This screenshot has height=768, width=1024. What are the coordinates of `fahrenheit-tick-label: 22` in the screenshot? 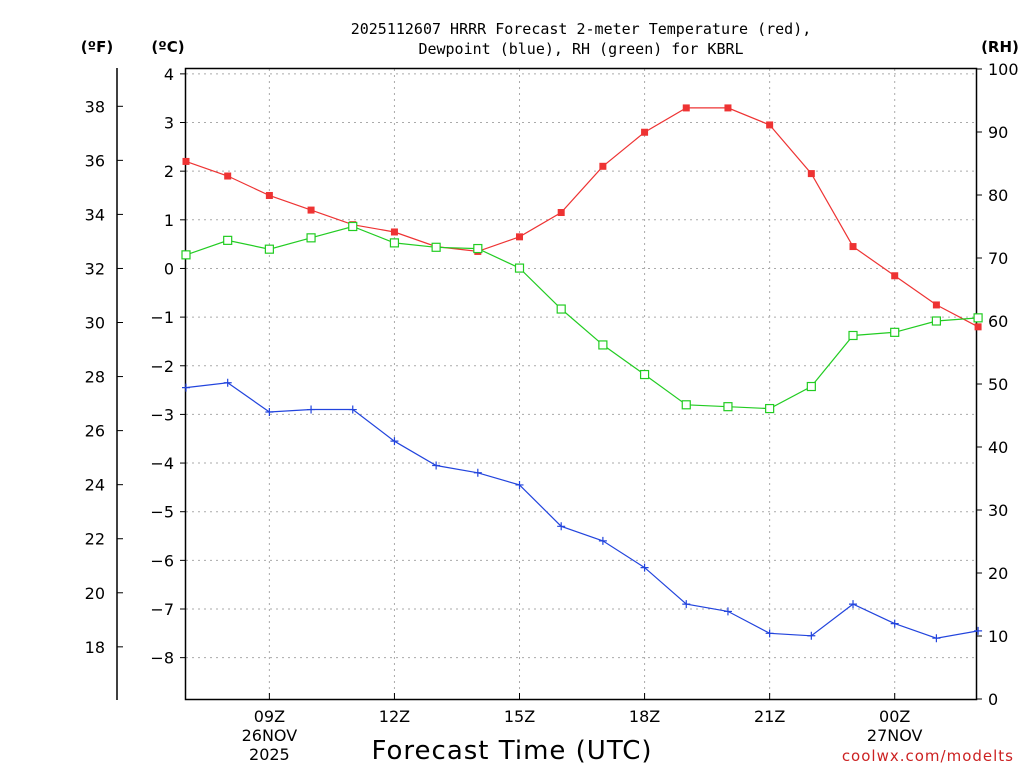 It's located at (95, 539).